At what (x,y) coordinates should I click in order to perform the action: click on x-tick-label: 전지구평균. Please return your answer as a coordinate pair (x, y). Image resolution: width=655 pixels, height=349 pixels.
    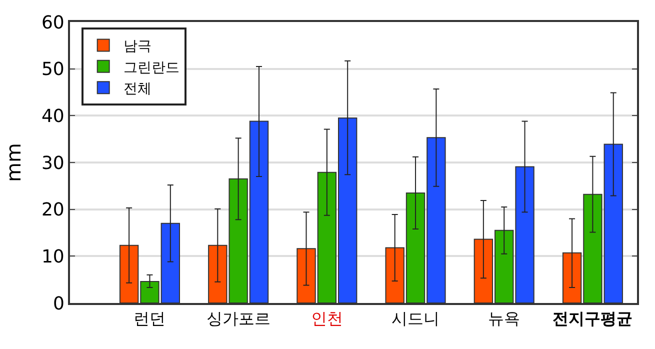
    Looking at the image, I should click on (592, 318).